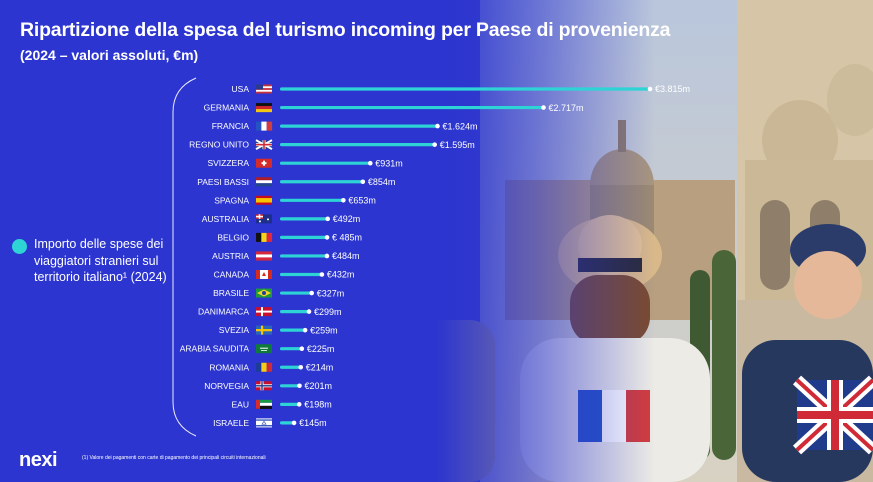  I want to click on bar-row-paesi-bassi: PAESI BASSI €854m, so click(296, 182).